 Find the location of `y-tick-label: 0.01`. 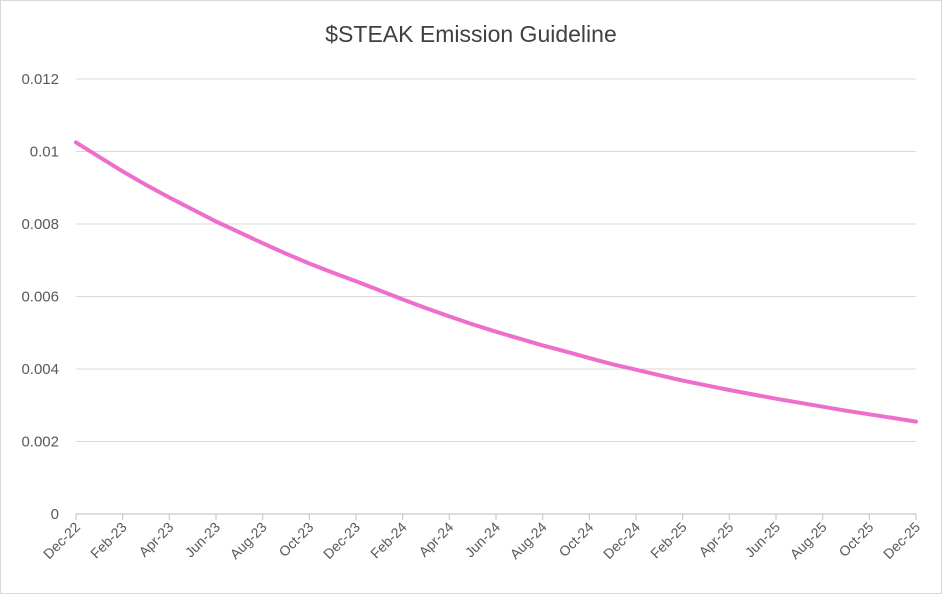

y-tick-label: 0.01 is located at coordinates (44, 152).